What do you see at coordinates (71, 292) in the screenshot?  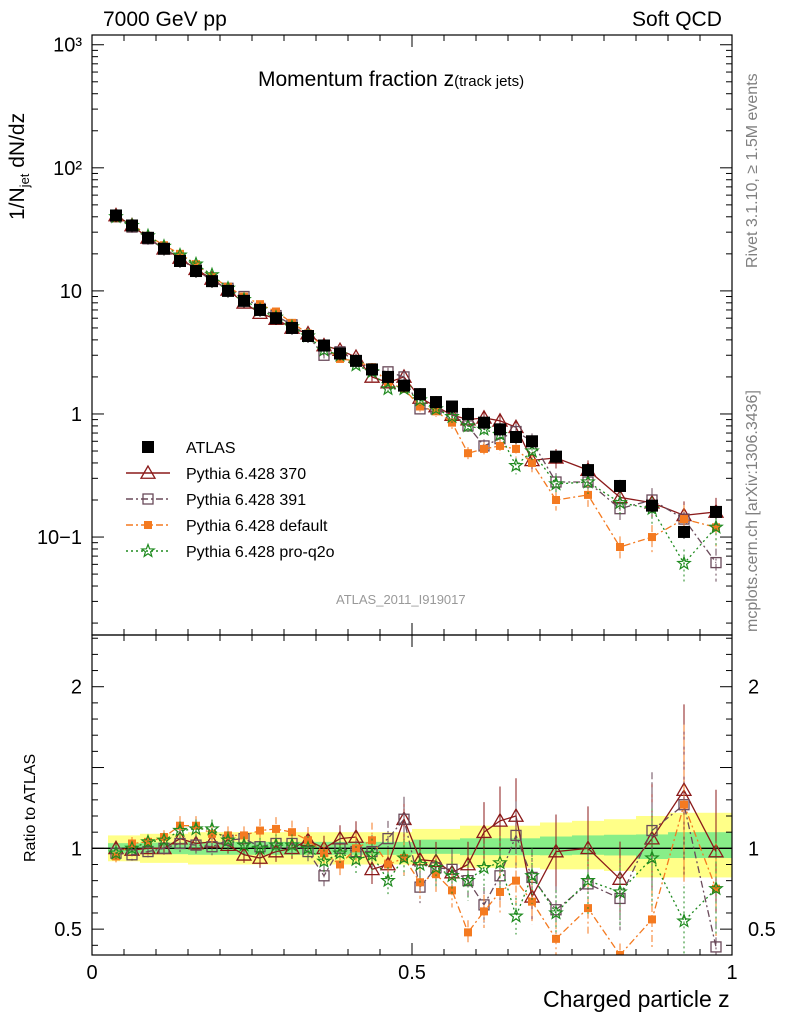 I see `main-y-tick-label: 10` at bounding box center [71, 292].